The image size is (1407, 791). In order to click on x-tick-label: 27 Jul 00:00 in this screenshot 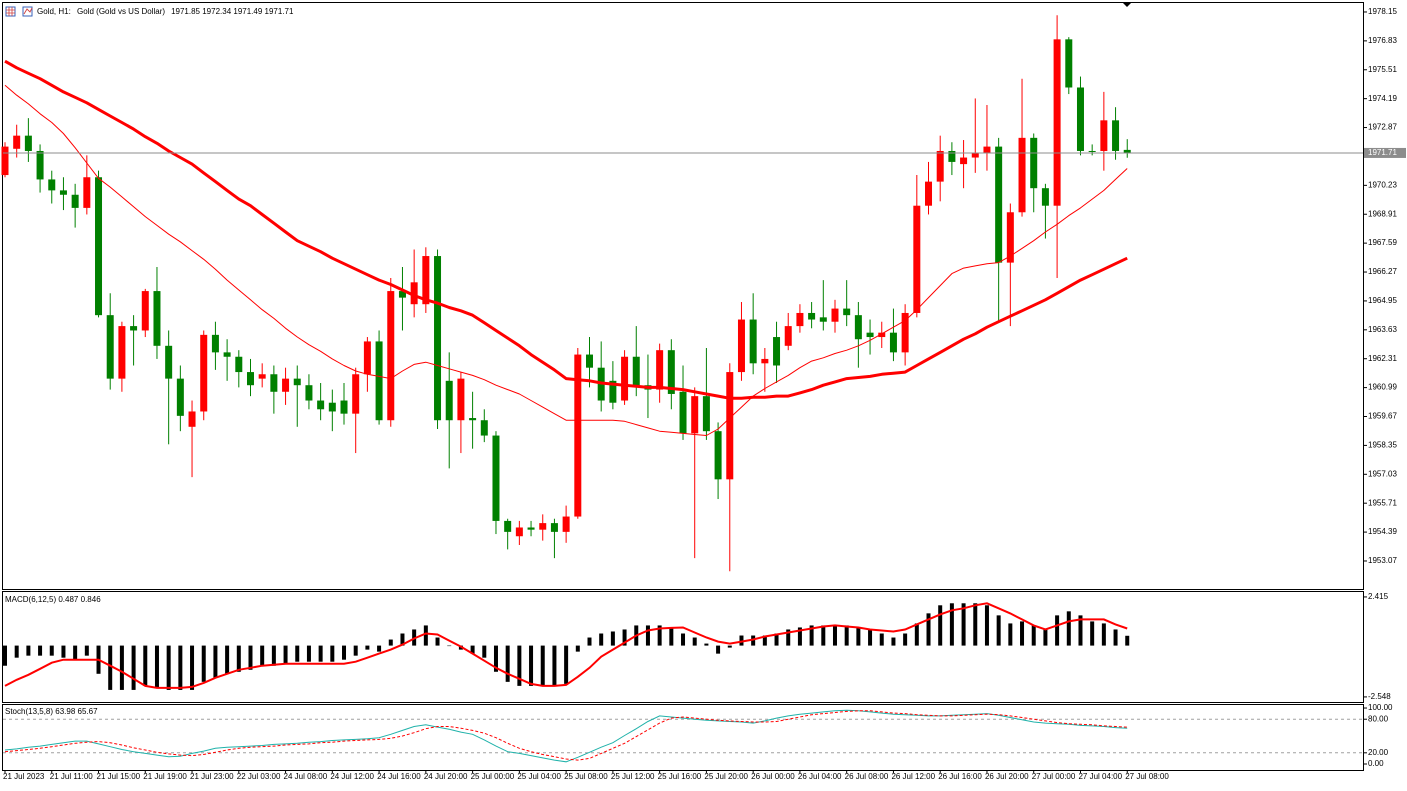, I will do `click(1054, 776)`.